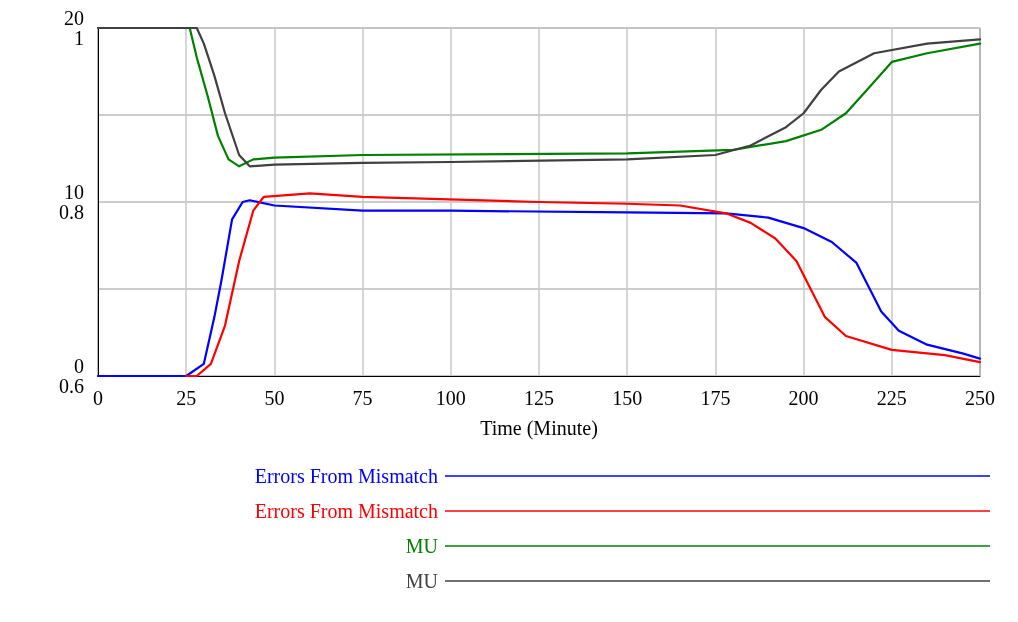 Image resolution: width=1018 pixels, height=622 pixels. I want to click on y-tick-label: 0, so click(79, 366).